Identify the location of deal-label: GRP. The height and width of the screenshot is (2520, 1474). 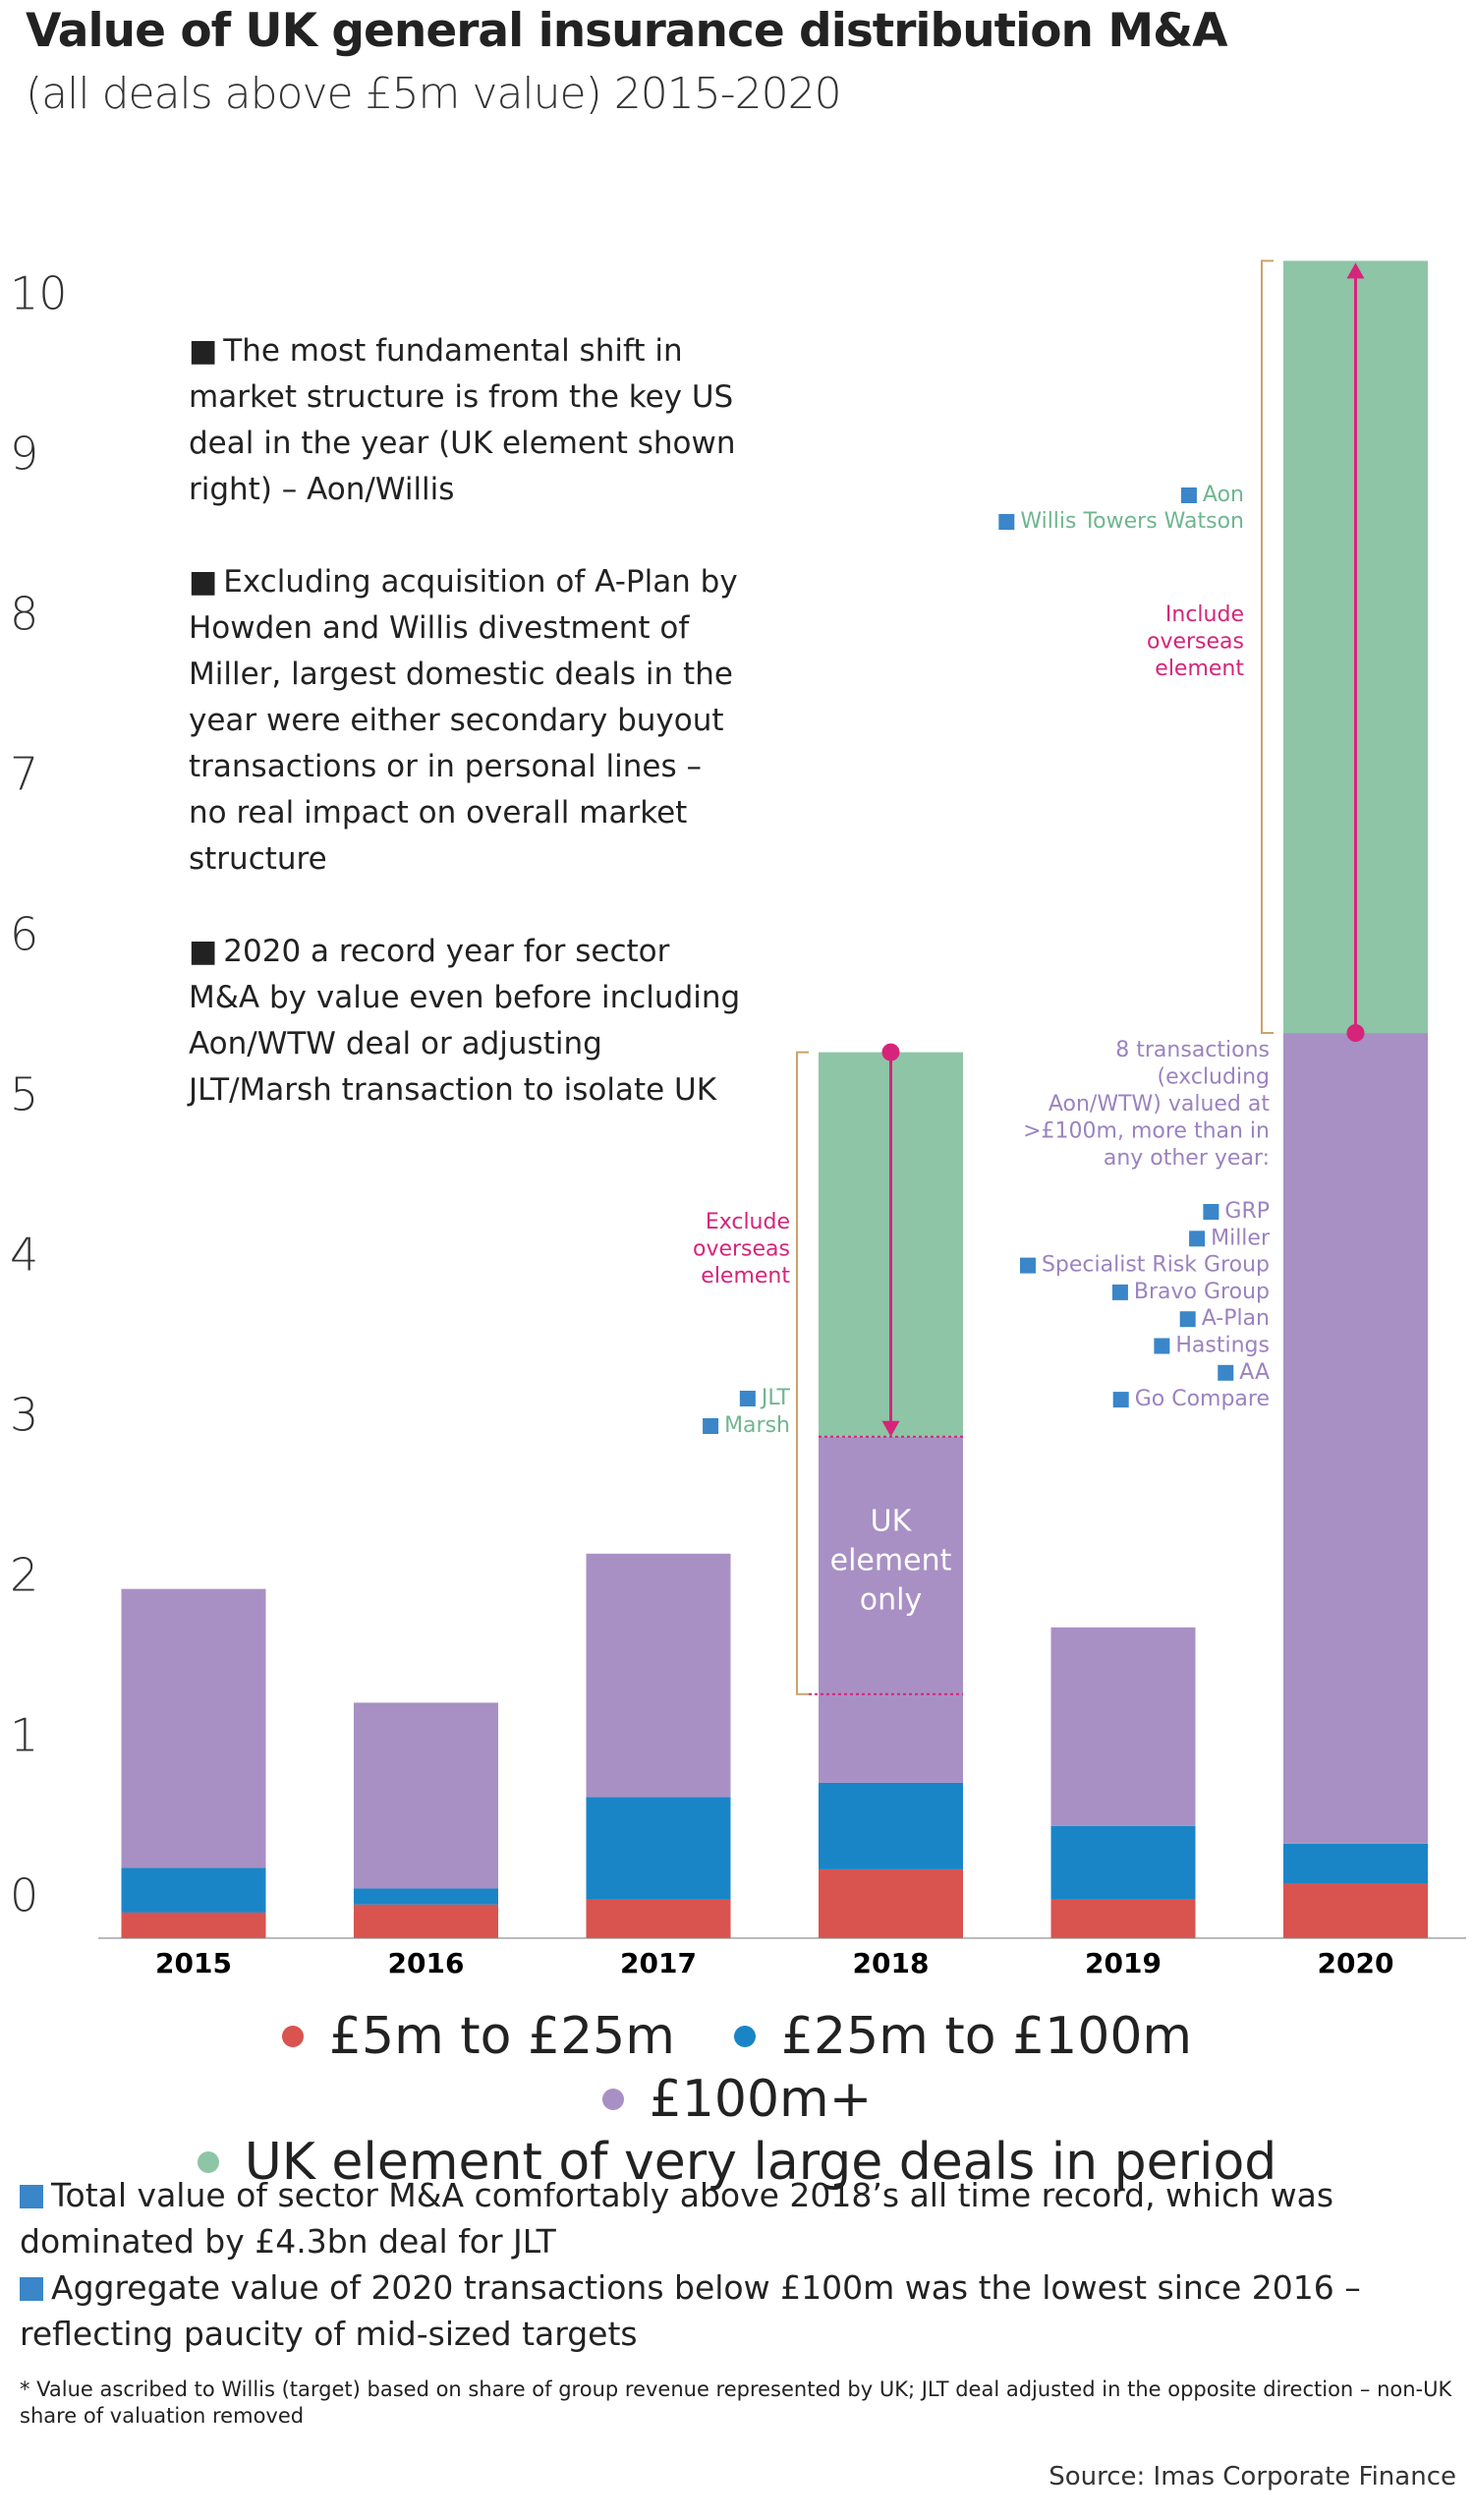
(1247, 1211).